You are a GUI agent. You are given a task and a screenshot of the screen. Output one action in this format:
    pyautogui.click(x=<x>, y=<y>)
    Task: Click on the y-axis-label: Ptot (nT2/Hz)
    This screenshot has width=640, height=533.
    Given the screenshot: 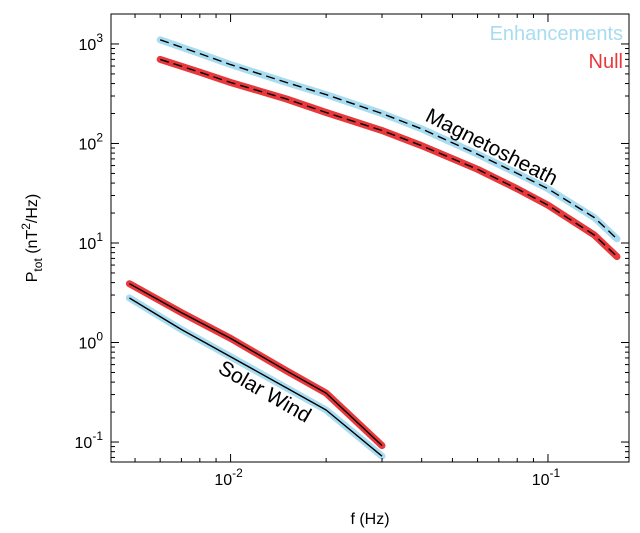 What is the action you would take?
    pyautogui.click(x=32, y=238)
    